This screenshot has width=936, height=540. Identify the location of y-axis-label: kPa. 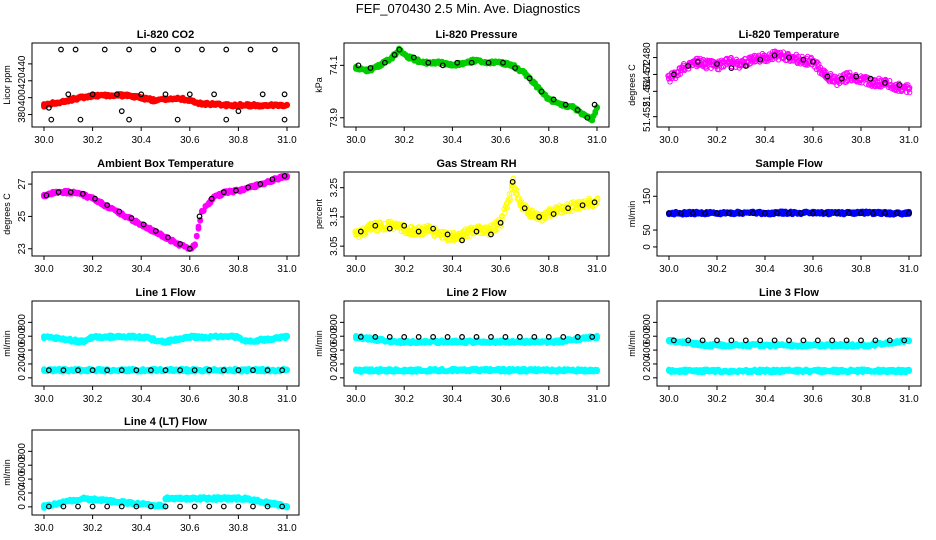
(319, 85).